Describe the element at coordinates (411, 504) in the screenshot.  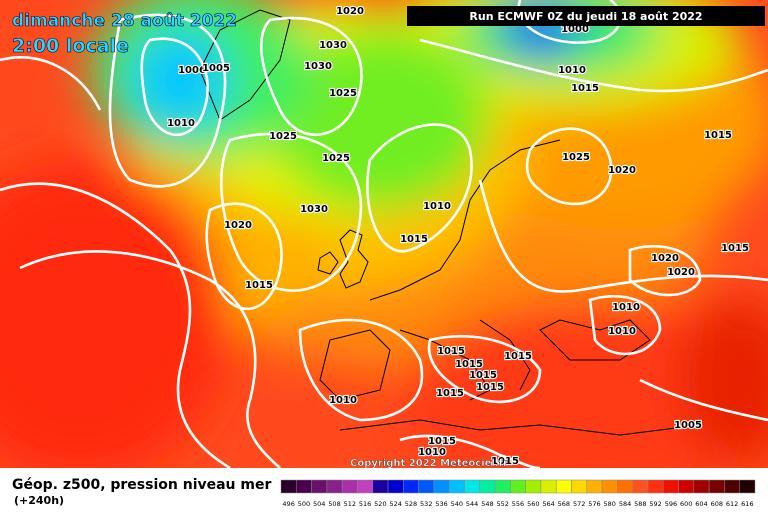
I see `scale-label: 528` at that location.